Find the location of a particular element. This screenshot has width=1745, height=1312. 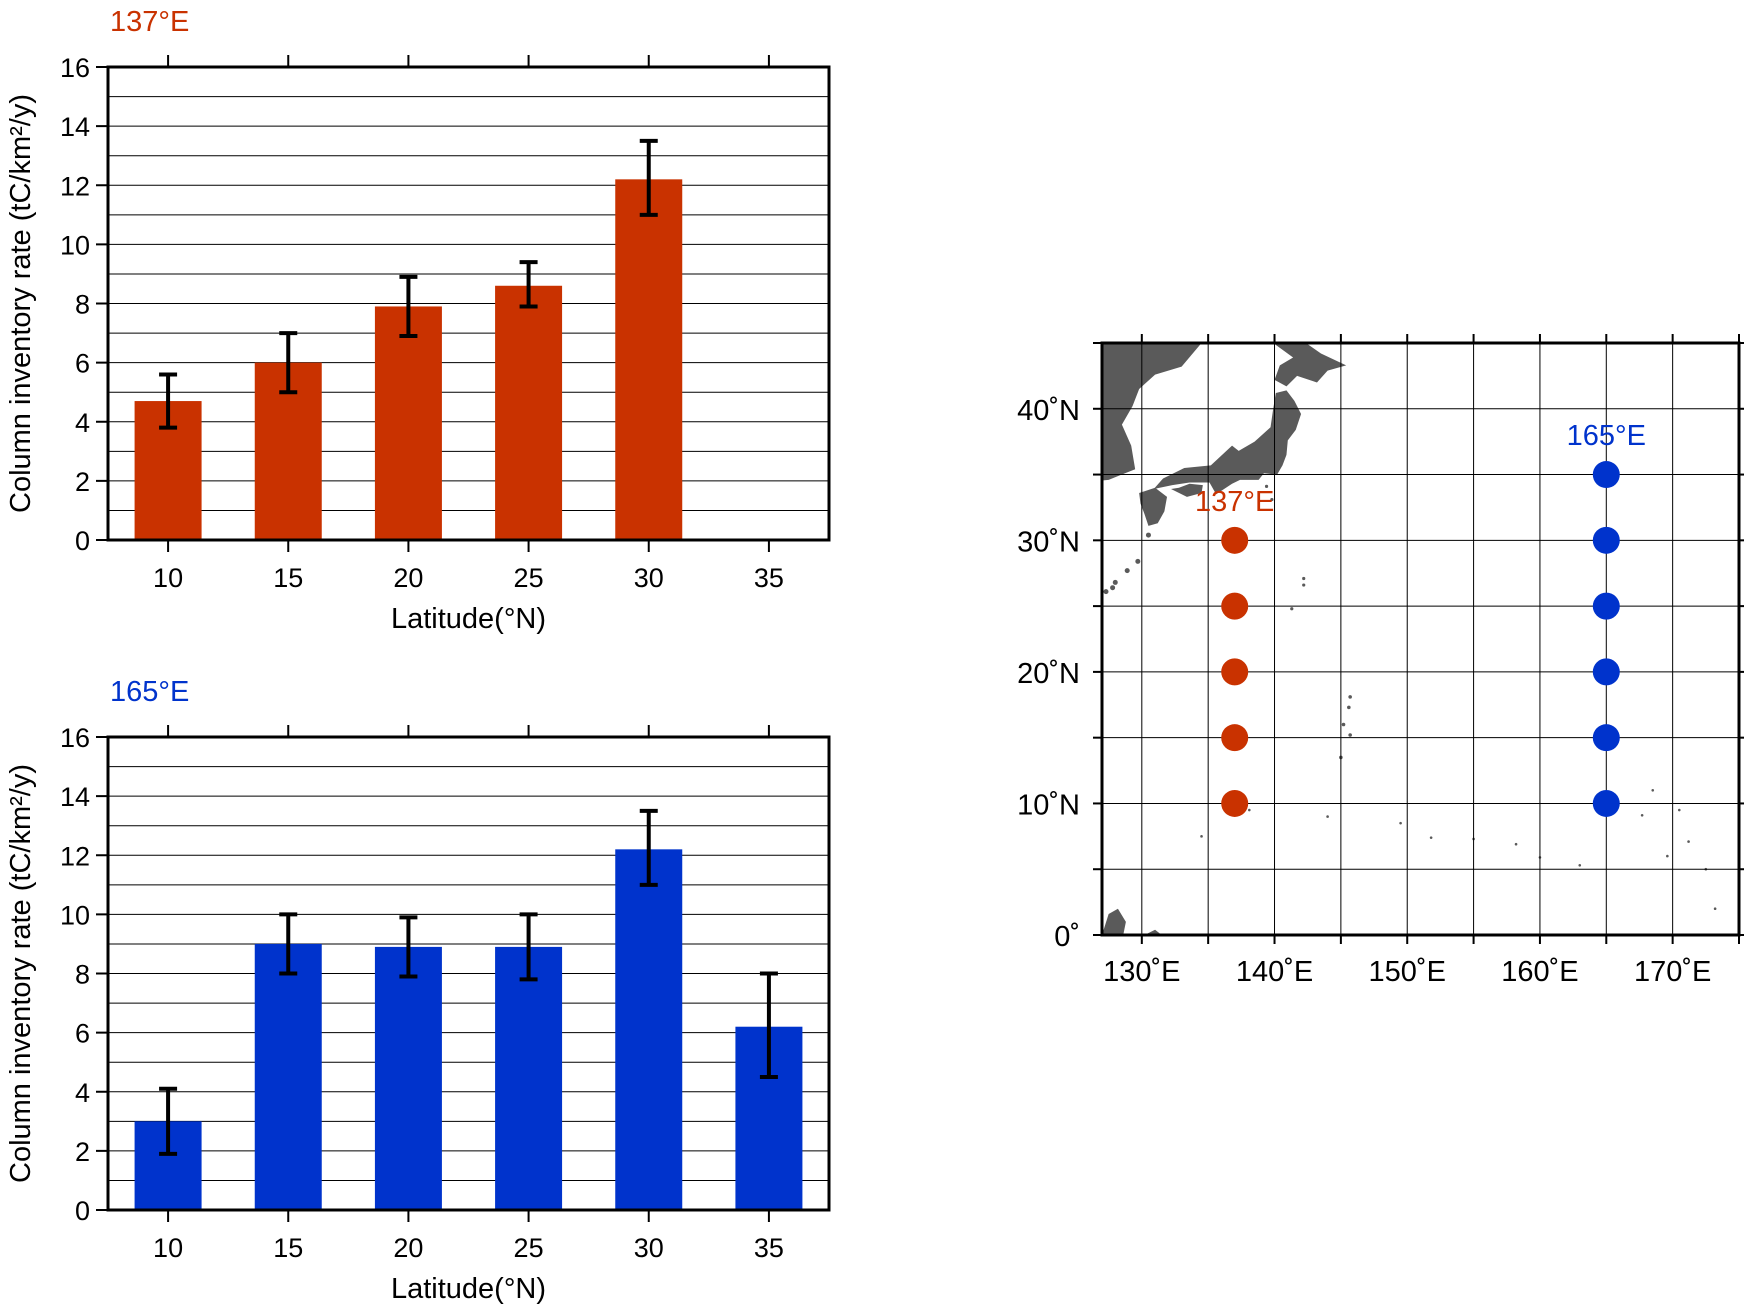

map-y-tick-label: 30˚N is located at coordinates (1048, 542).